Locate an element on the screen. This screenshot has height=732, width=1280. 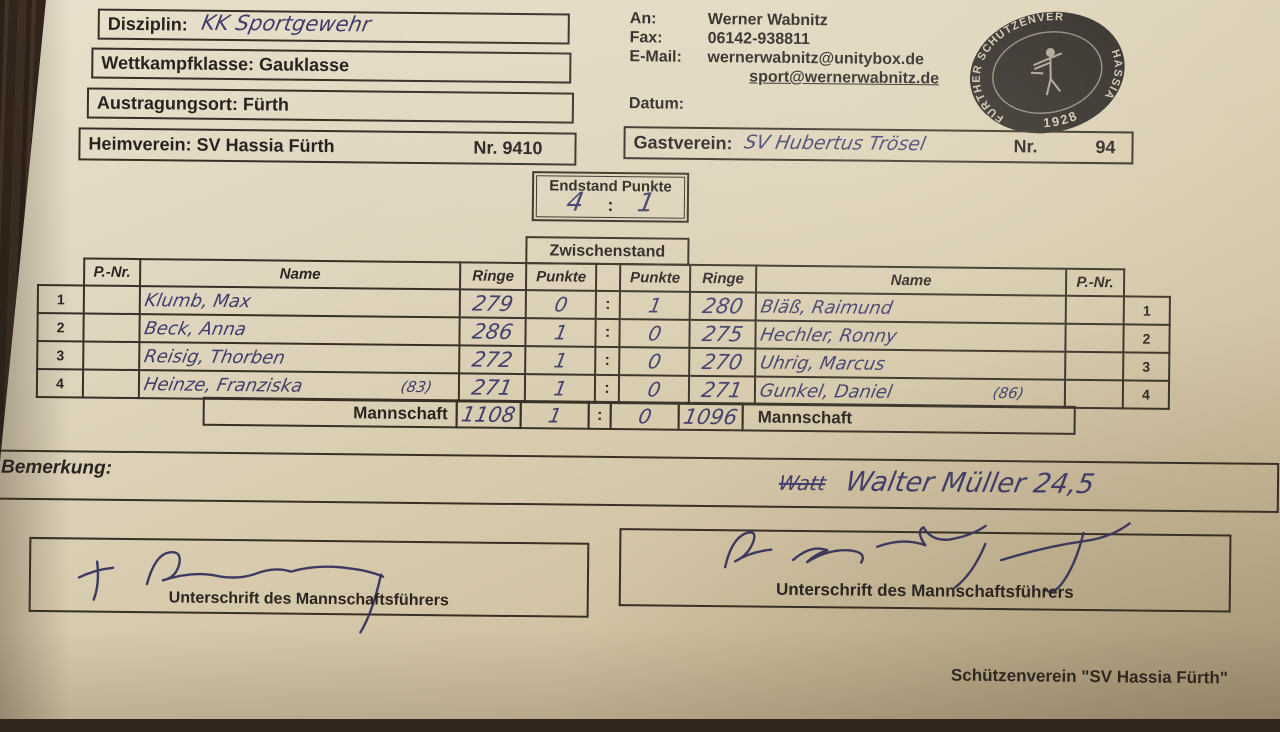
bemerkung-box: Bemerkung: Watt Walter Müller 24,5 is located at coordinates (640, 481).